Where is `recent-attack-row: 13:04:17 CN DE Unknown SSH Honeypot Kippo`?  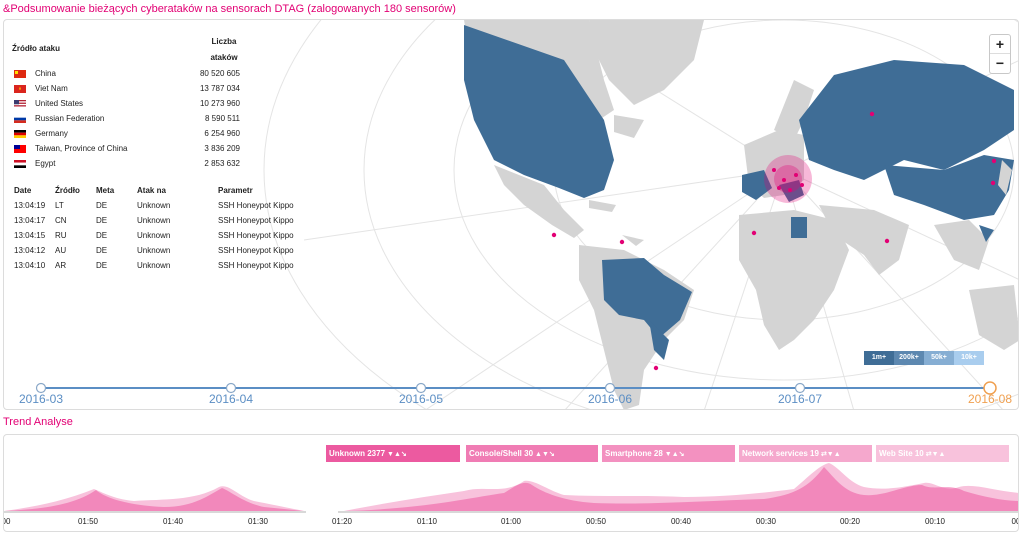 recent-attack-row: 13:04:17 CN DE Unknown SSH Honeypot Kippo is located at coordinates (162, 220).